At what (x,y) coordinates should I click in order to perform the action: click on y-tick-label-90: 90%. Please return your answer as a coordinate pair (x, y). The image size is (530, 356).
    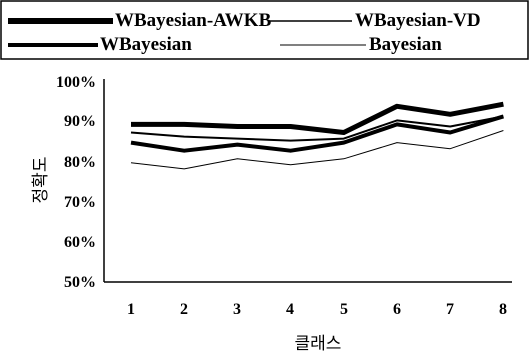
    Looking at the image, I should click on (80, 121).